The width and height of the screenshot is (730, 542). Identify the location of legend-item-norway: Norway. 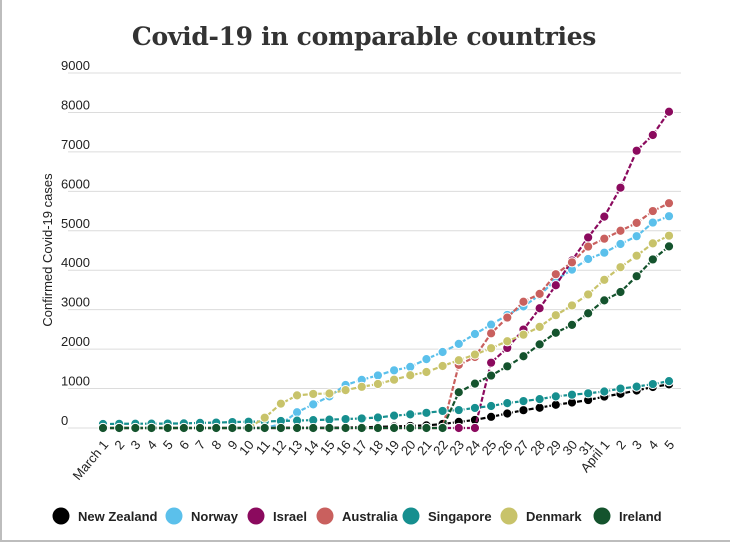
(202, 516).